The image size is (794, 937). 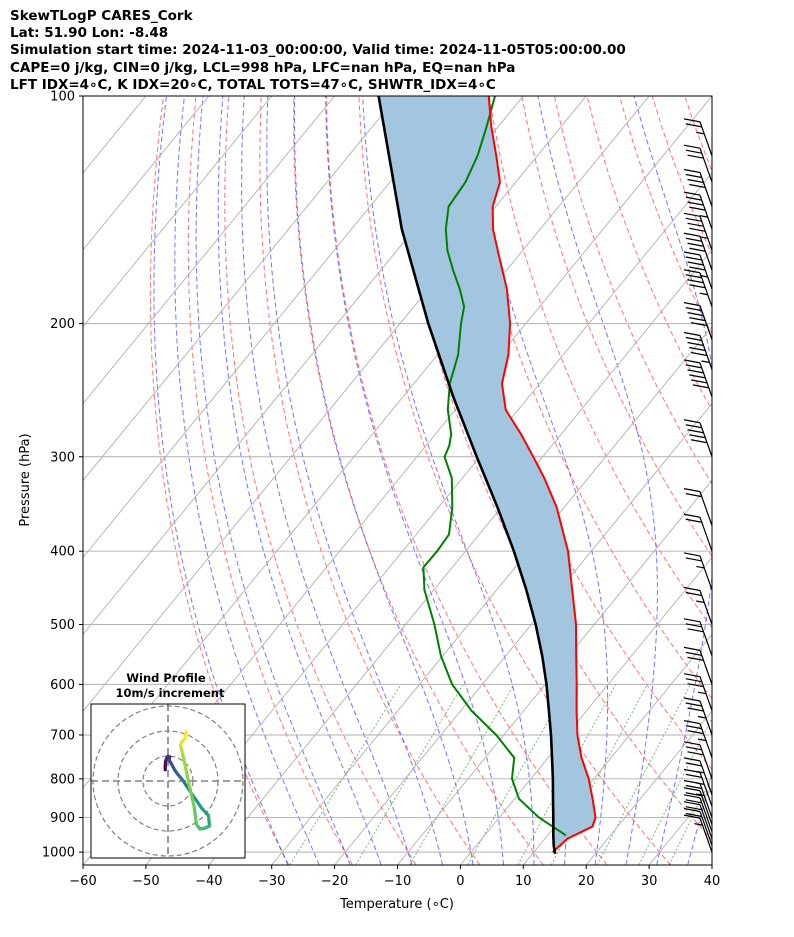 I want to click on y-tick-label: 500, so click(x=62, y=625).